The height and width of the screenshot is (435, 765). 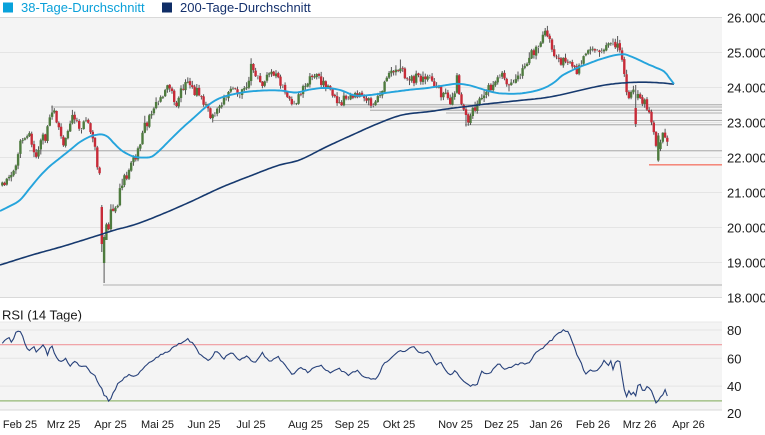 I want to click on svg-text: 20, so click(x=734, y=413).